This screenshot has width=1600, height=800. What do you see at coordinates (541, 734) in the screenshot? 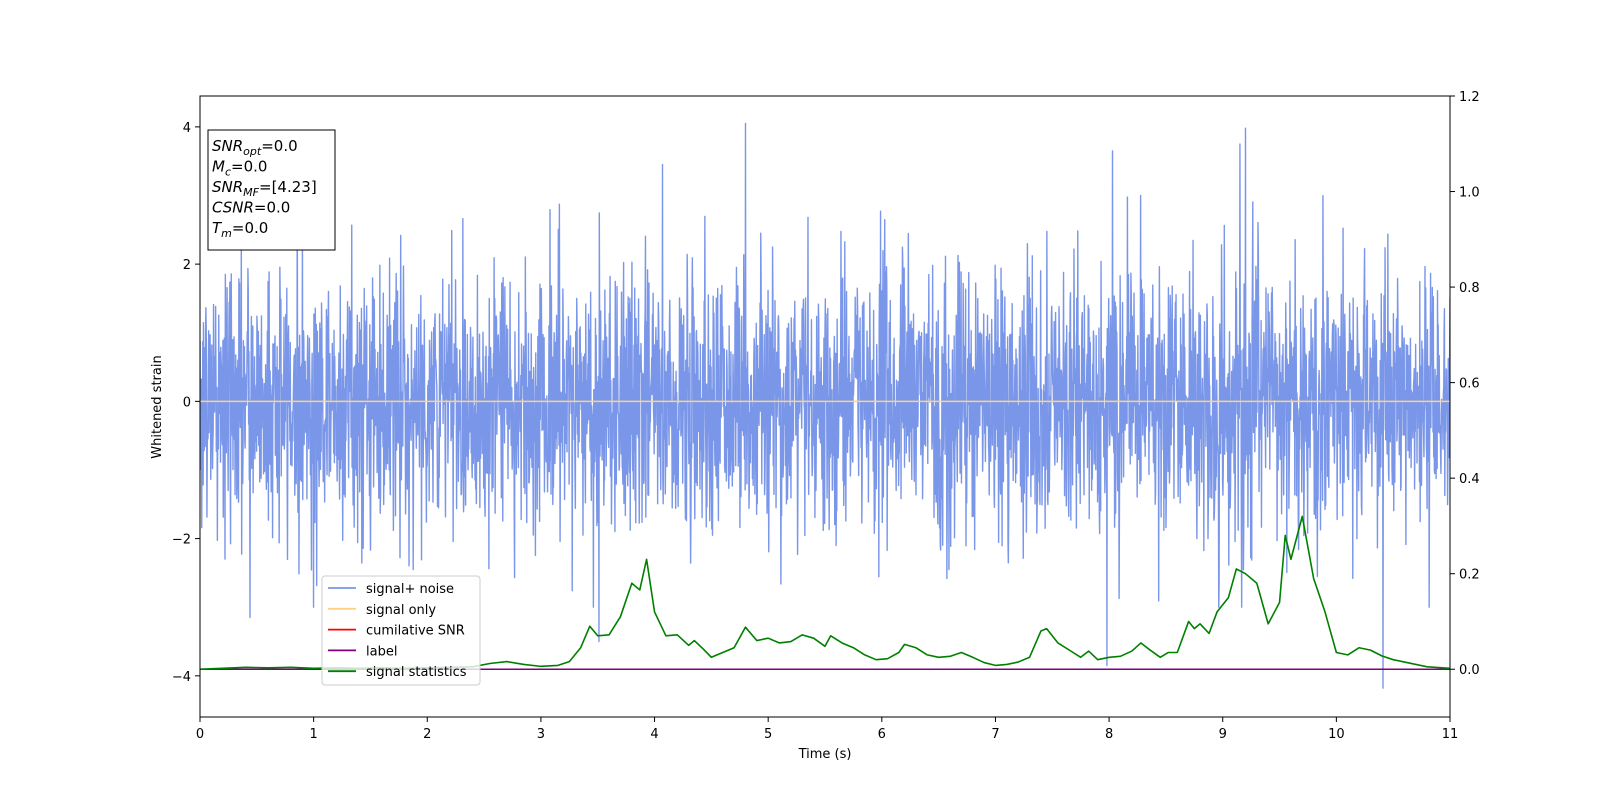
I see `x-tick-label: 3` at bounding box center [541, 734].